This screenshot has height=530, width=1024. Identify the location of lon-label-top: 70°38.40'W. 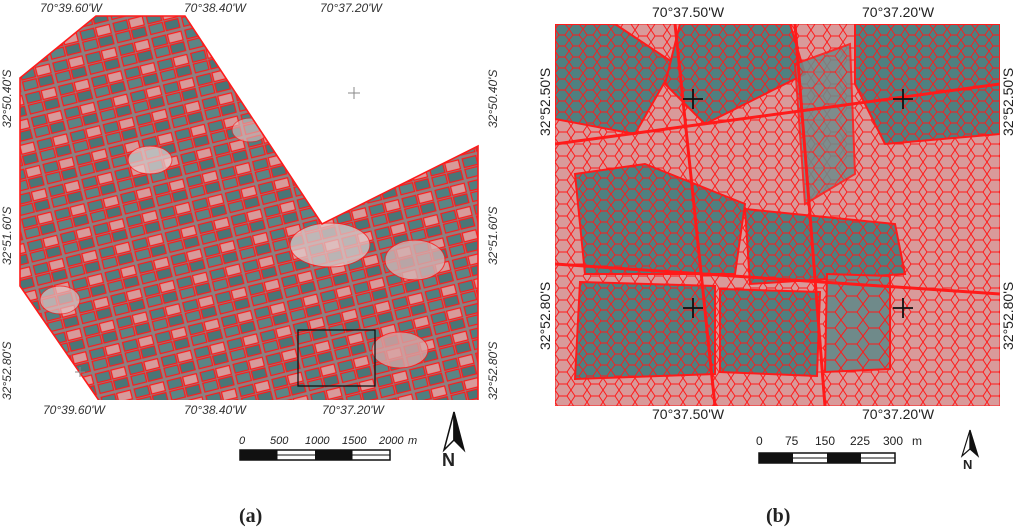
(215, 8).